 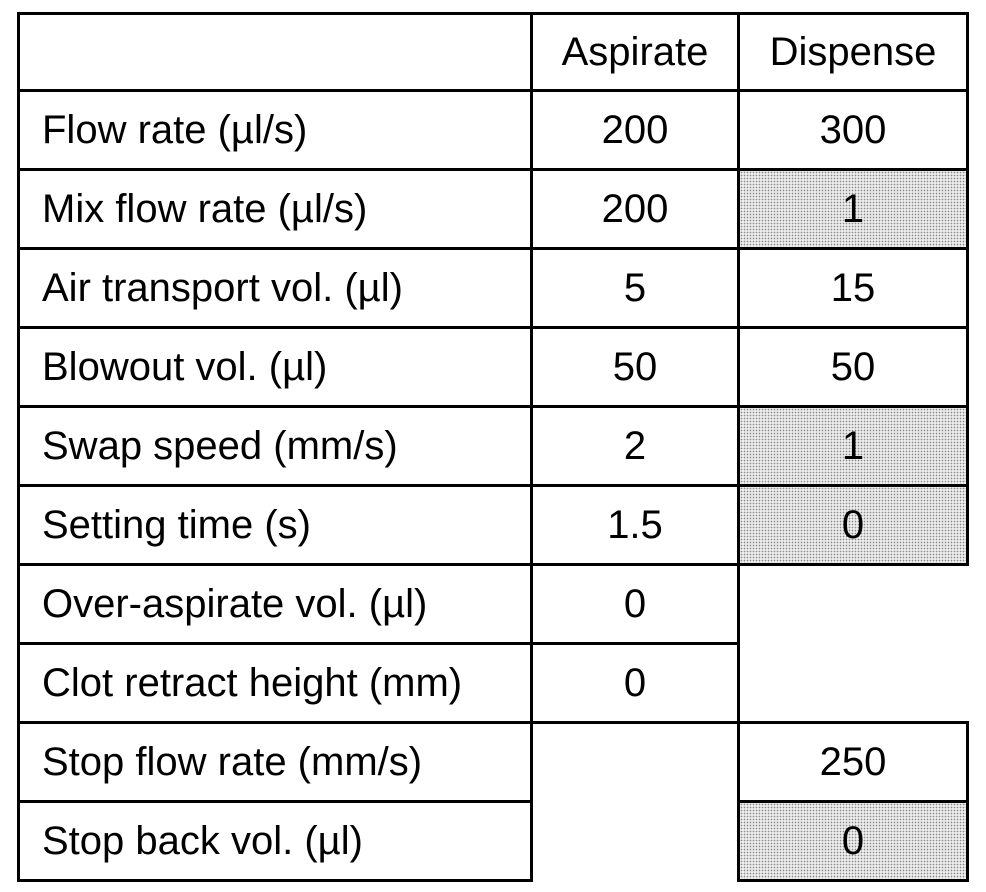 I want to click on row-label-text: Flow rate (µl/s), so click(x=174, y=130).